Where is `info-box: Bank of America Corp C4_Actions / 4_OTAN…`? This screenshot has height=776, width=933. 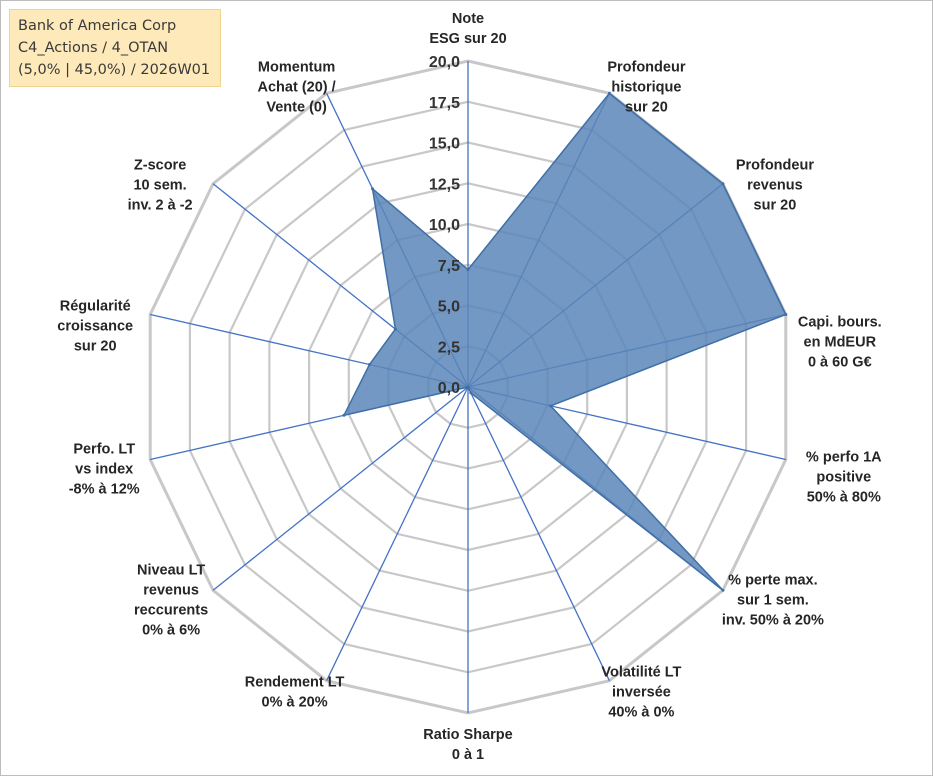
info-box: Bank of America Corp C4_Actions / 4_OTAN… is located at coordinates (115, 48).